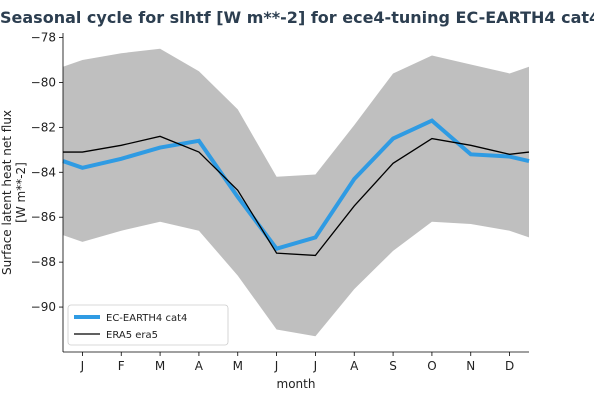  Describe the element at coordinates (121, 366) in the screenshot. I see `x-tick-label: F` at that location.